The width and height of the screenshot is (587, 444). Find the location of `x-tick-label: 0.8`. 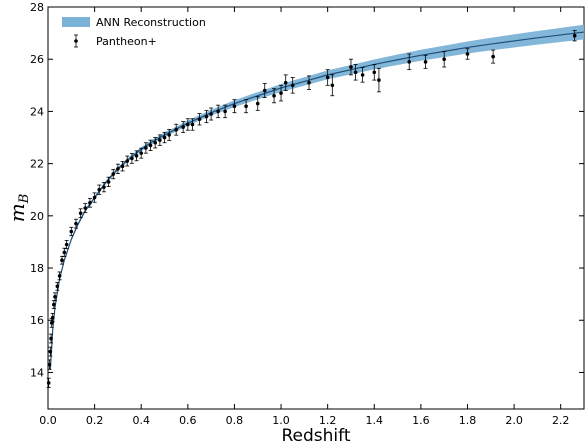

x-tick-label: 0.8 is located at coordinates (235, 420).